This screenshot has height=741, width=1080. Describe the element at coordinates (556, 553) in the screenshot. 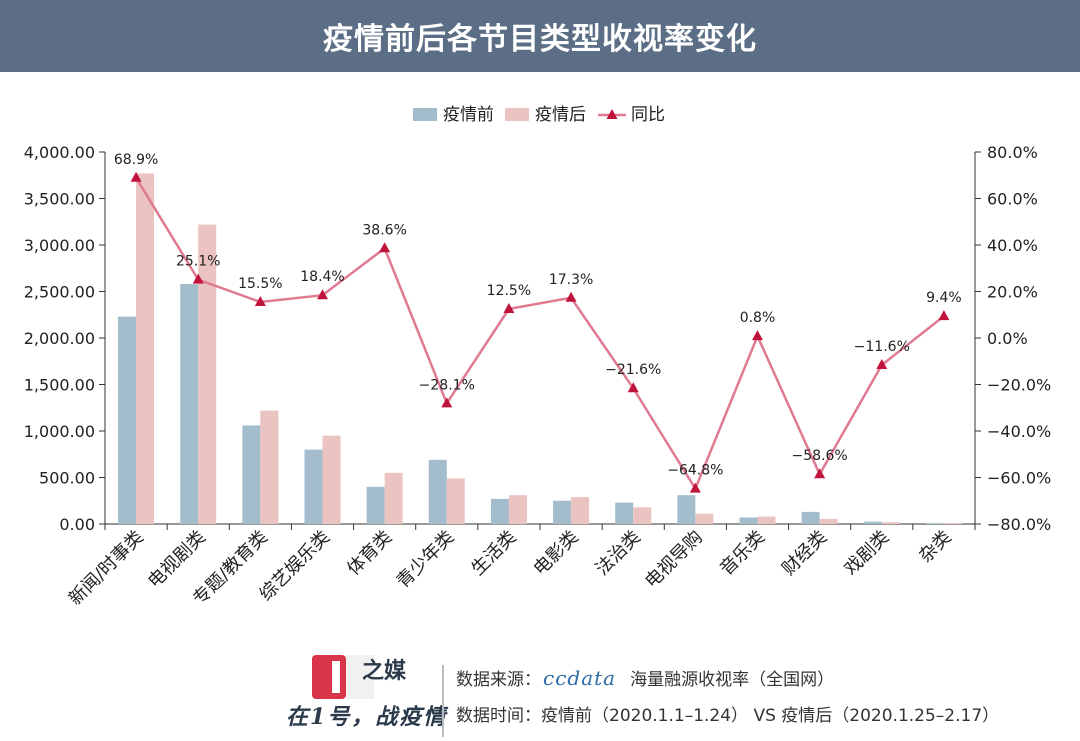

I see `x-tick-label: 电影类` at that location.